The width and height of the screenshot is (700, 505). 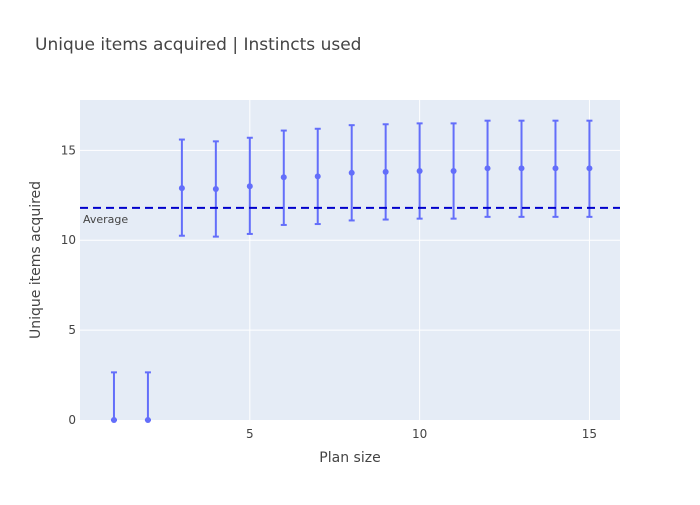 I want to click on y-axis-title: Unique items acquired, so click(x=36, y=260).